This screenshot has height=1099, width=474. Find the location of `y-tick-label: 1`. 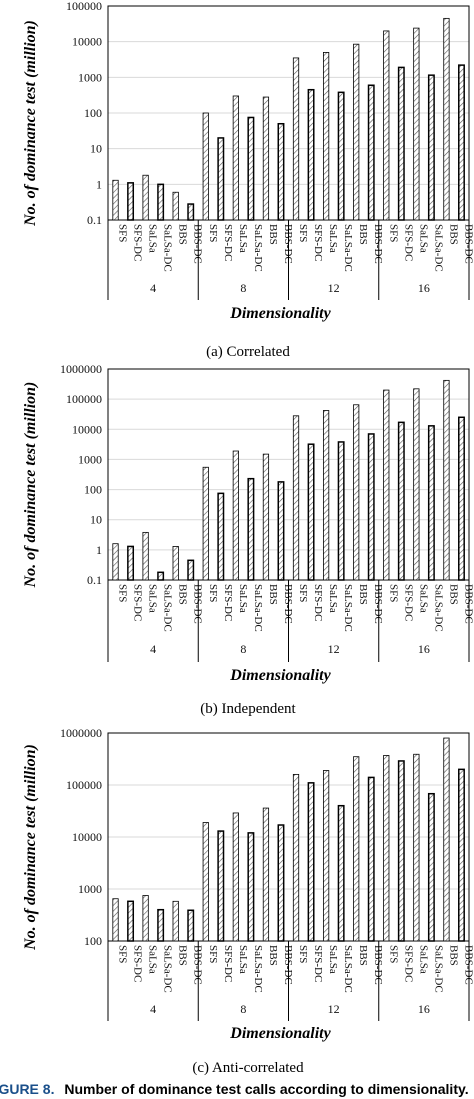

y-tick-label: 1 is located at coordinates (99, 550).